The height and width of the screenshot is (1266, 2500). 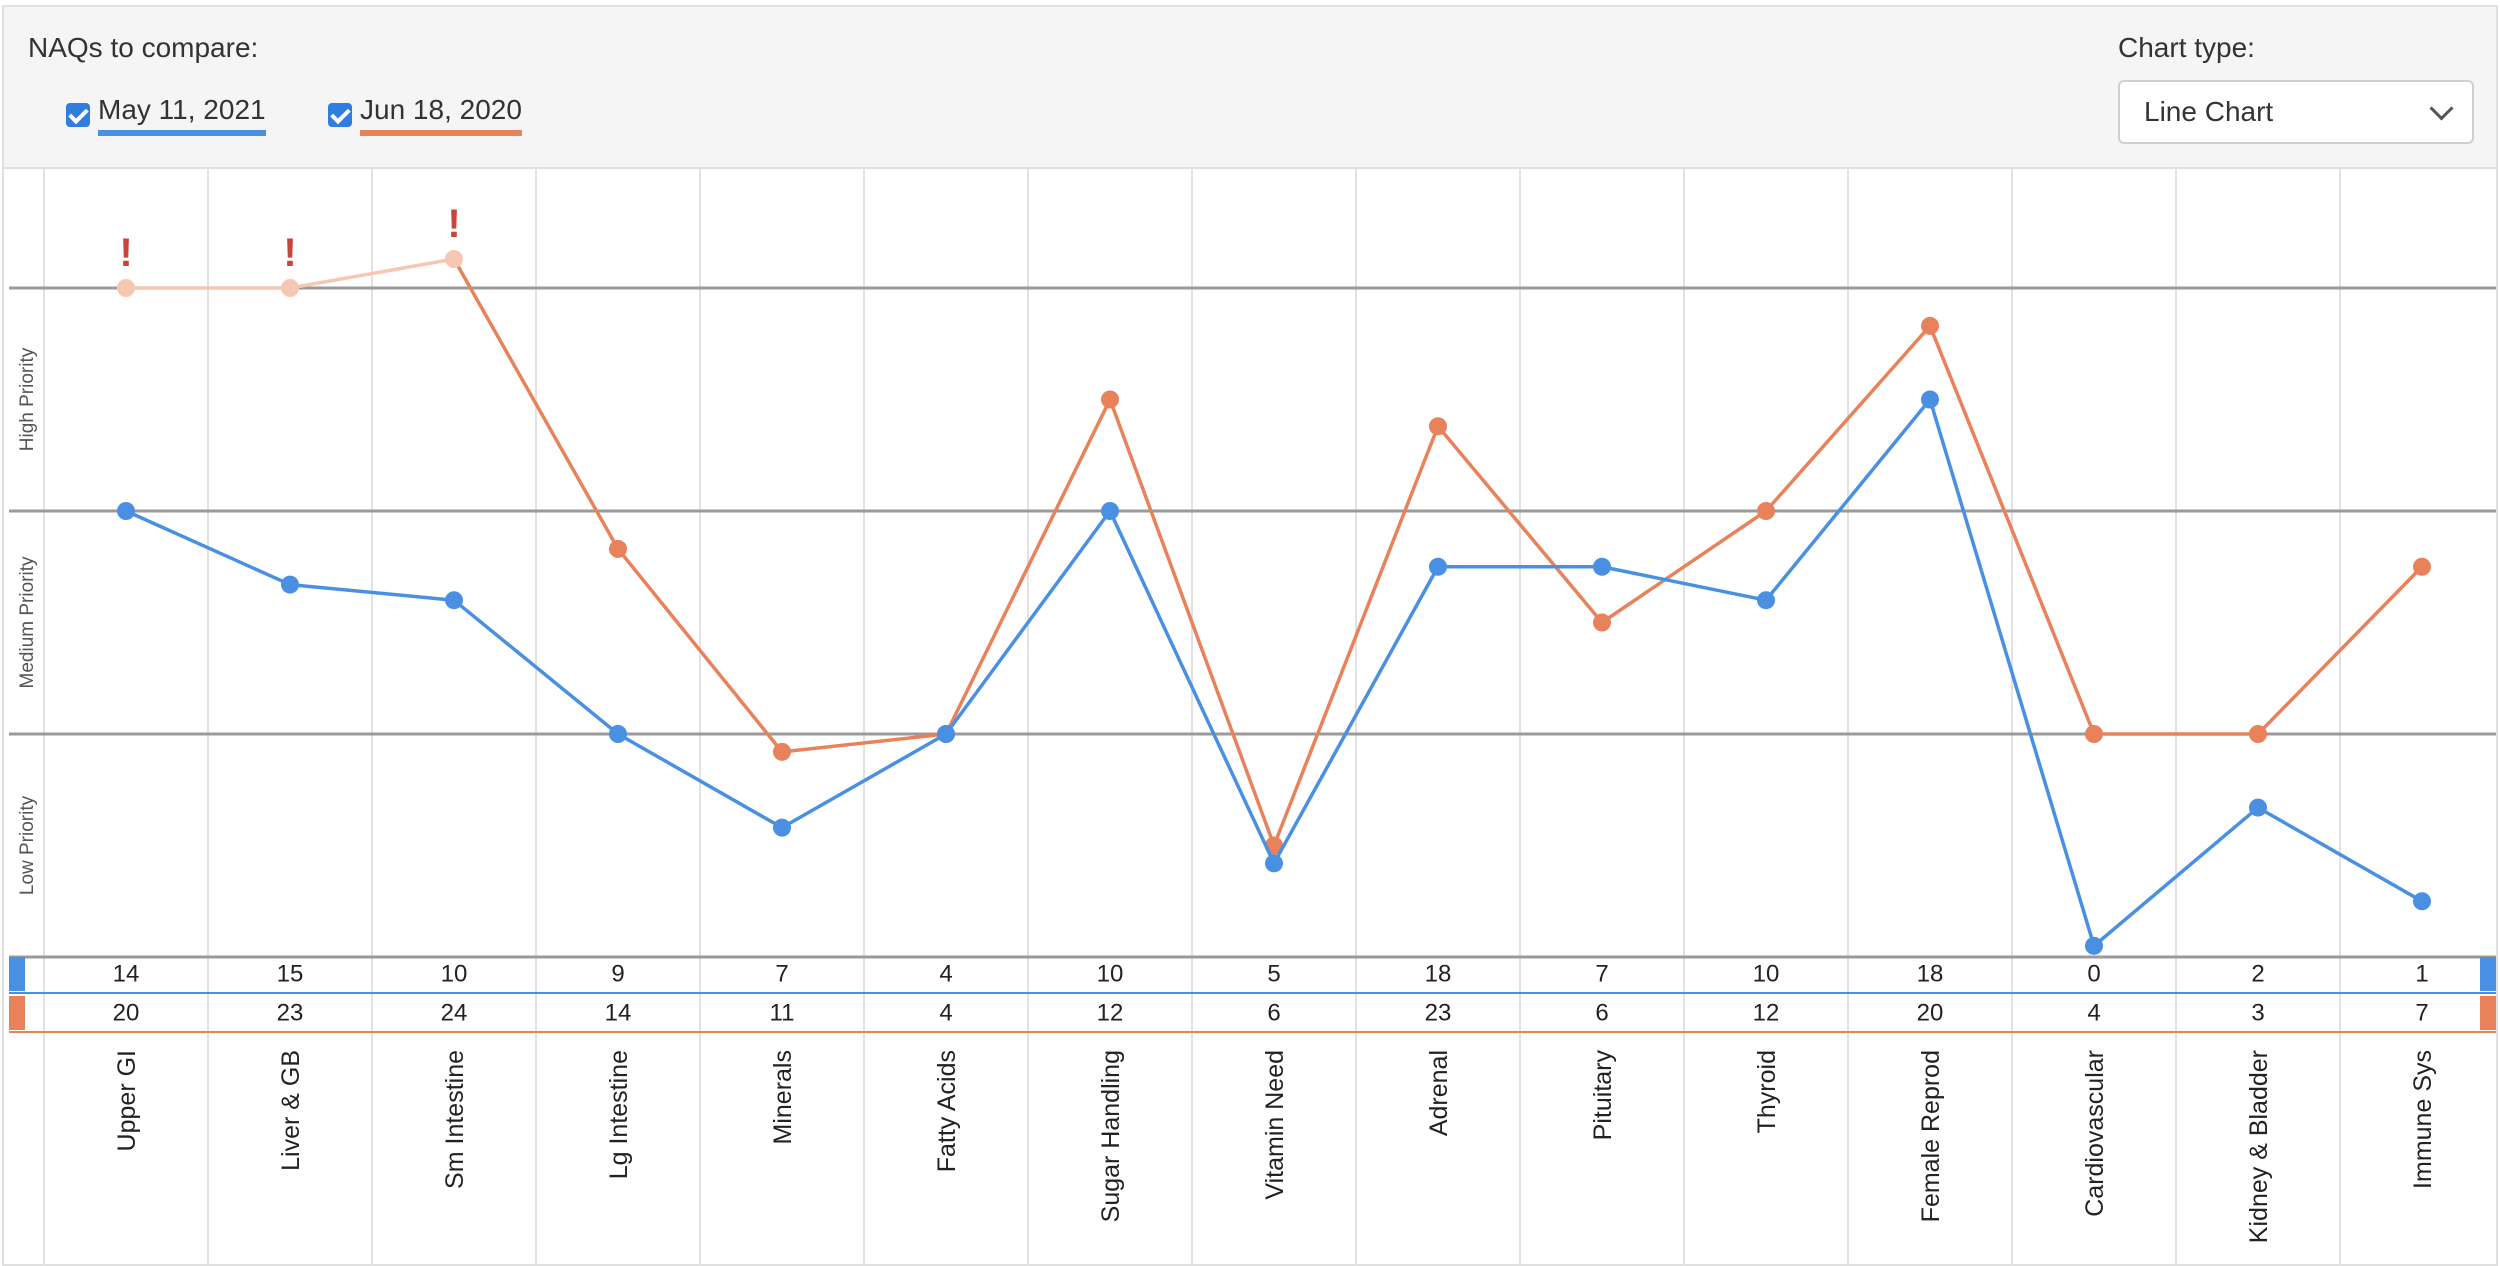 I want to click on category-label: Kidney & Bladder, so click(x=2259, y=1146).